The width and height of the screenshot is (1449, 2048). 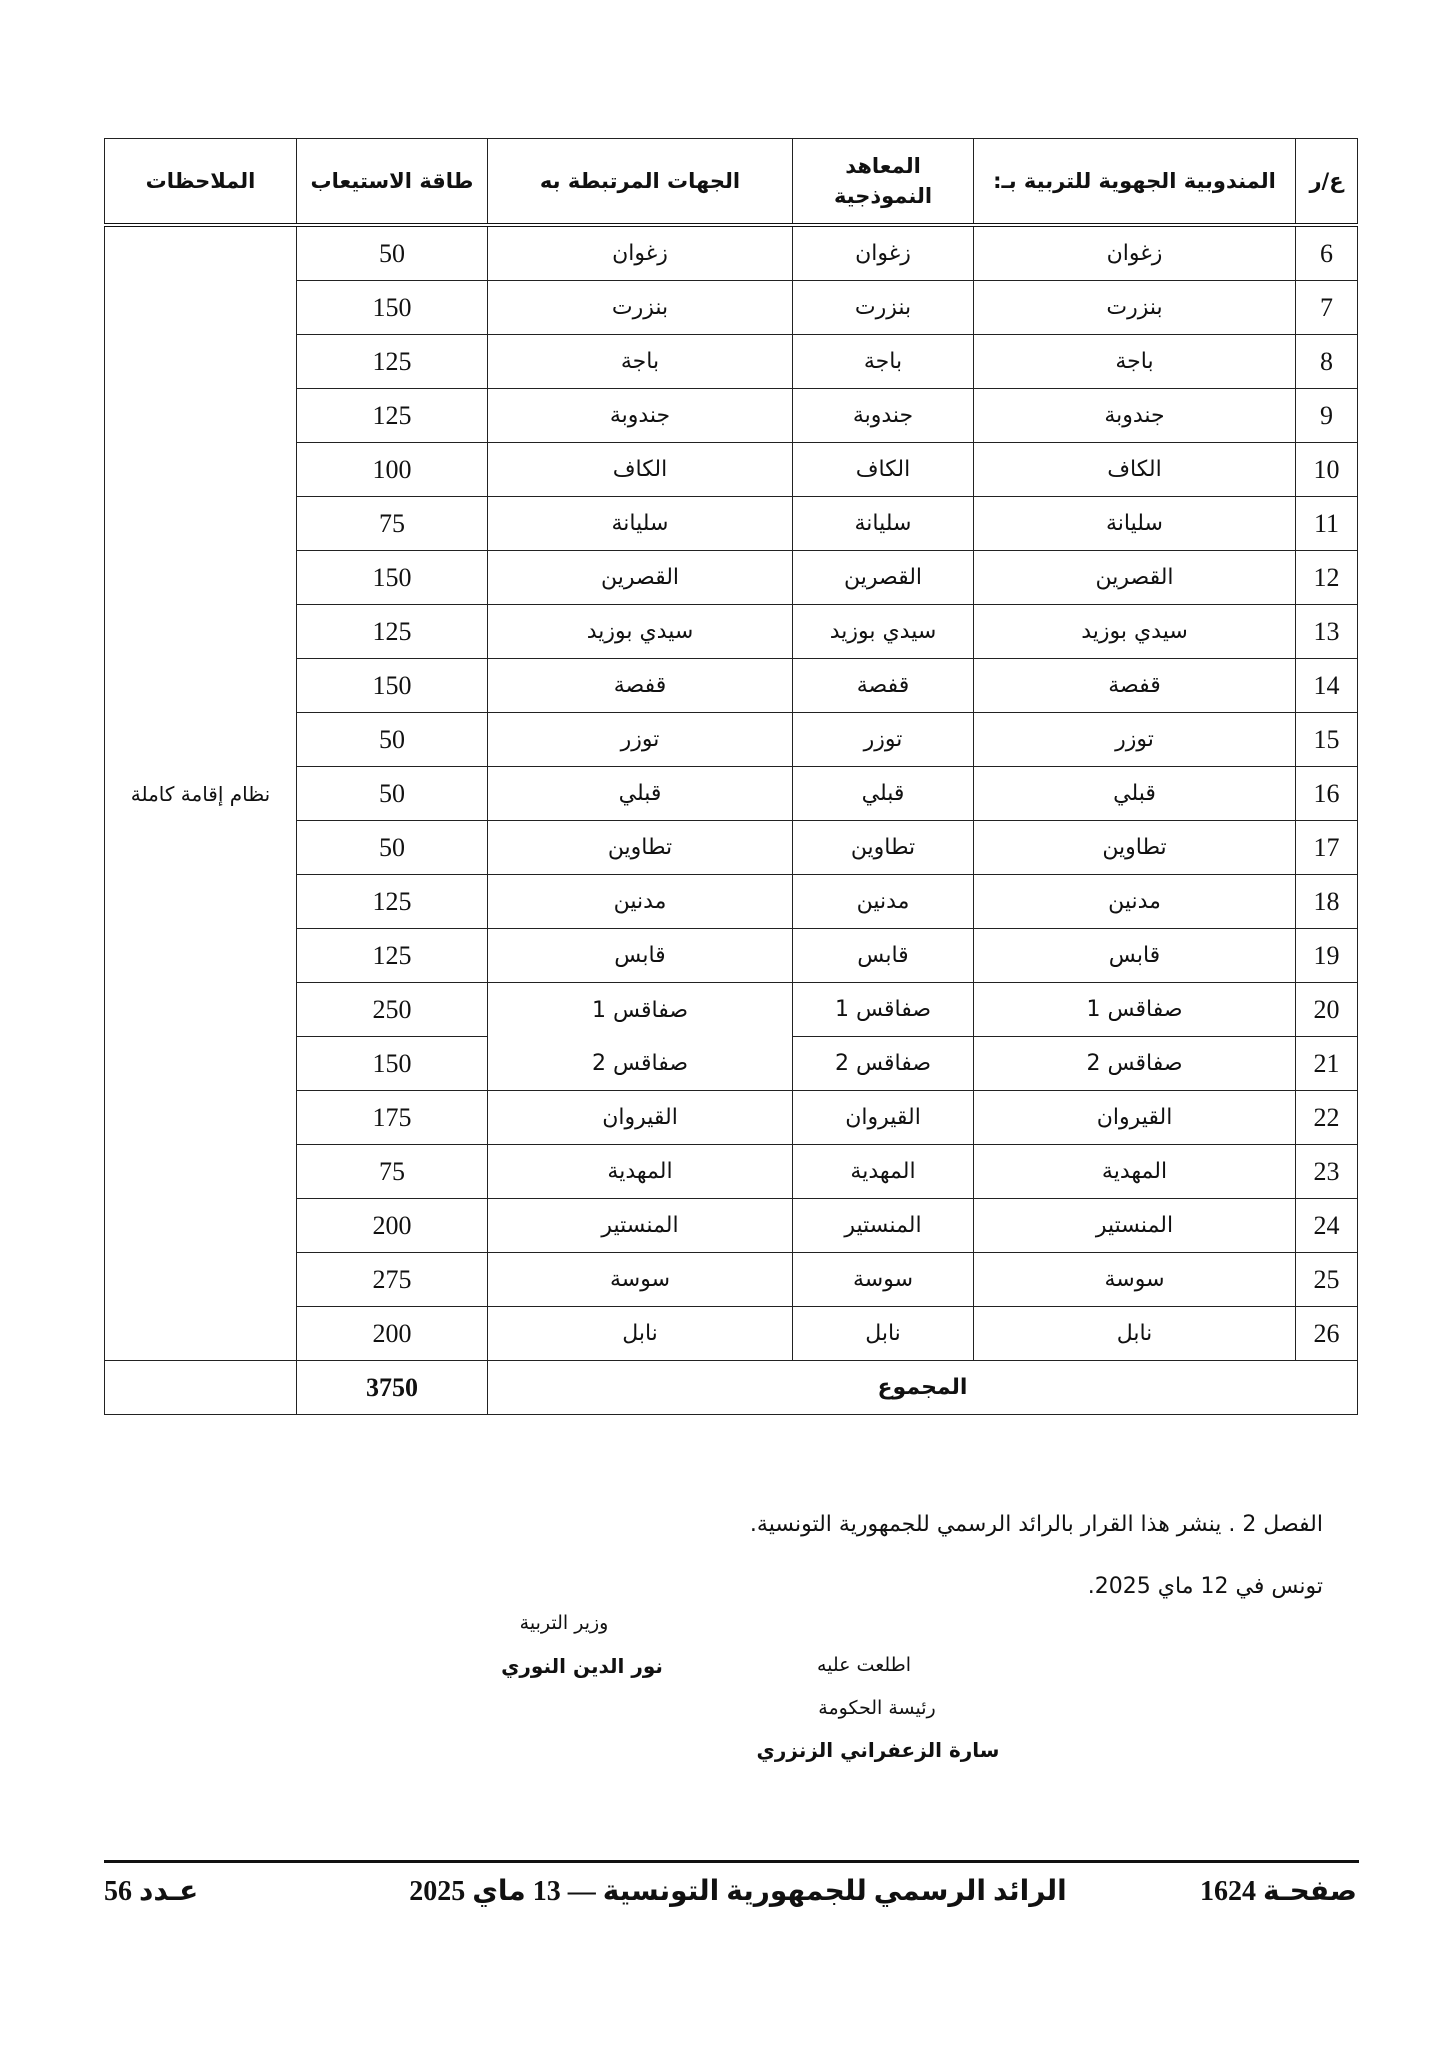 I want to click on row-number: 26, so click(x=1326, y=1333).